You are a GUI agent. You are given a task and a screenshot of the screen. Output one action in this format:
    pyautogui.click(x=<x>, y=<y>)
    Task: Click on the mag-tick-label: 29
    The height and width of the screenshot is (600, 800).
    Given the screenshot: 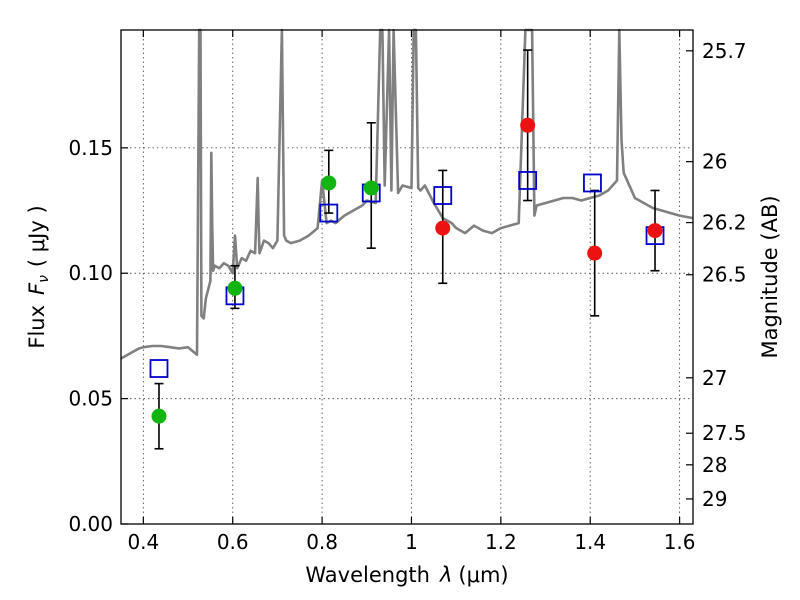 What is the action you would take?
    pyautogui.click(x=714, y=499)
    